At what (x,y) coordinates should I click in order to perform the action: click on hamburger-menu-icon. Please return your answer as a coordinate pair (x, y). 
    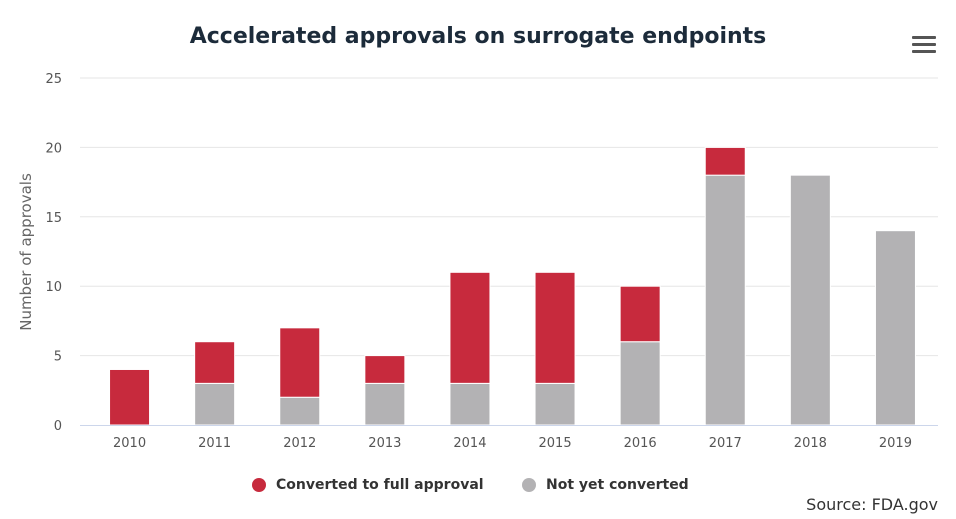
    Looking at the image, I should click on (924, 44).